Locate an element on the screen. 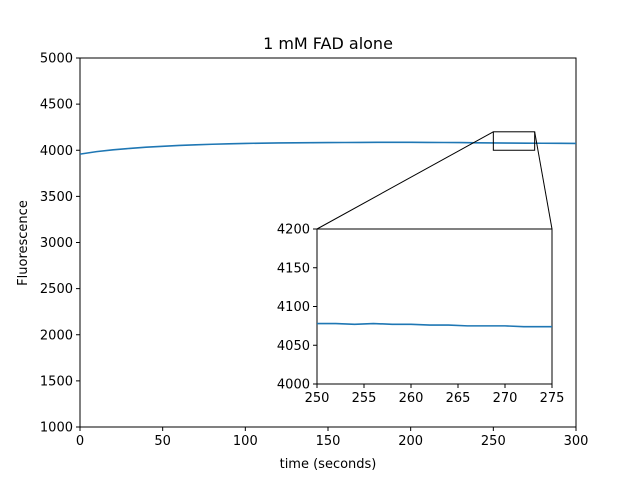 The height and width of the screenshot is (480, 640). chart-title: 1 mM FAD alone is located at coordinates (328, 43).